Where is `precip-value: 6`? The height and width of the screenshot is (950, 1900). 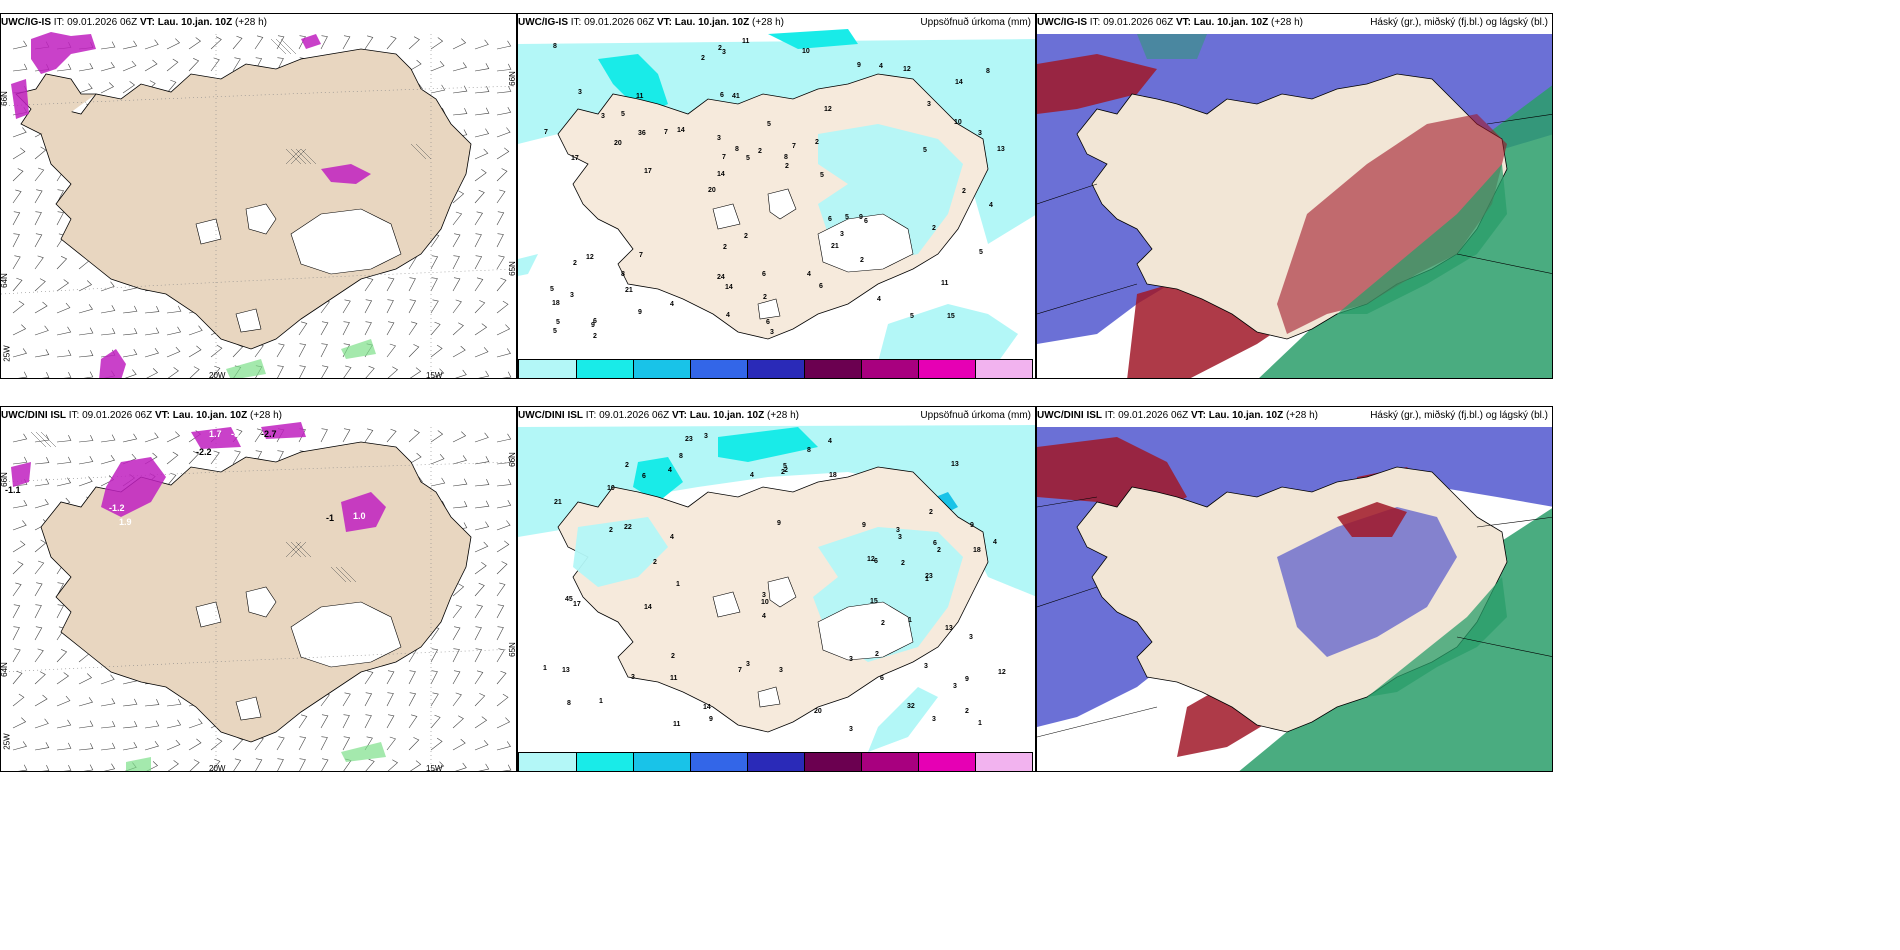
precip-value: 6 is located at coordinates (866, 221).